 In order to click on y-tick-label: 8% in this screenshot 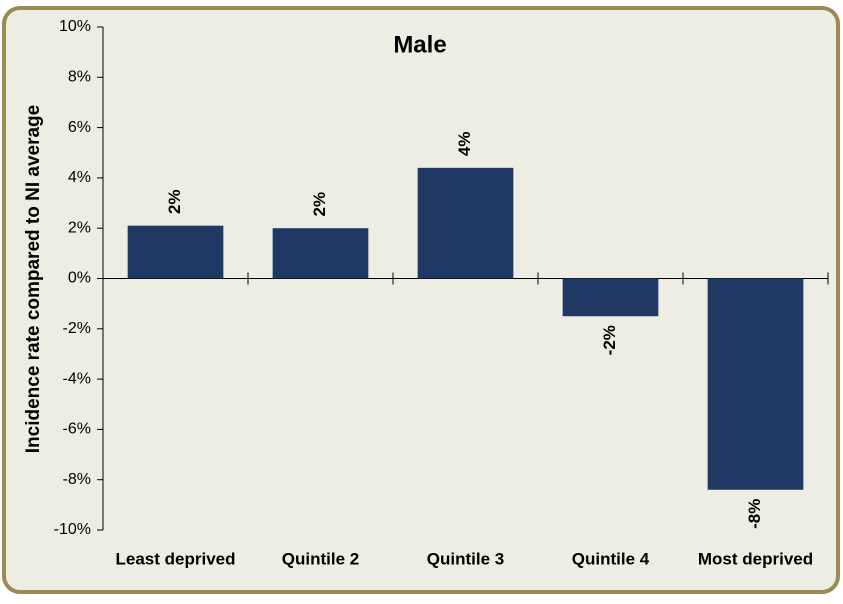, I will do `click(79, 77)`.